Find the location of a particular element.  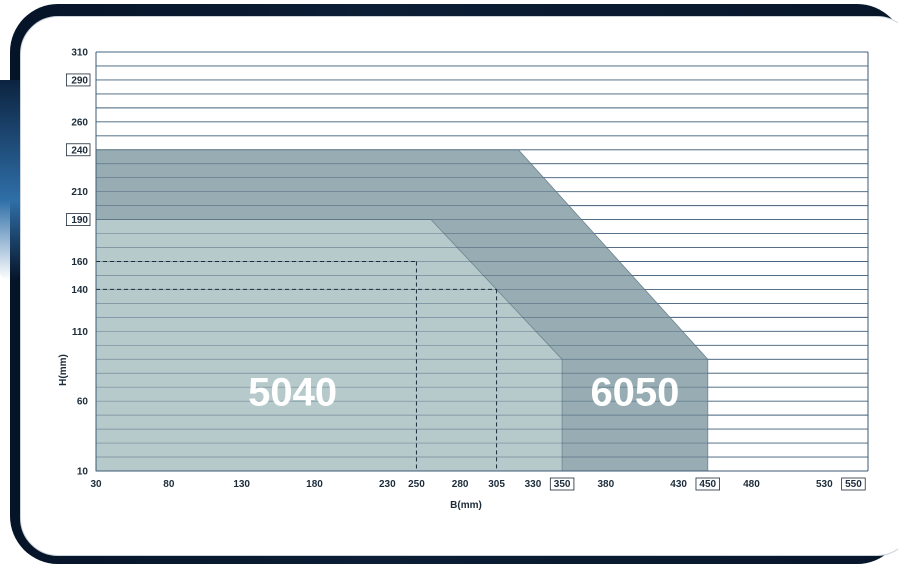

model-labels: 5040 6050 is located at coordinates (463, 392).